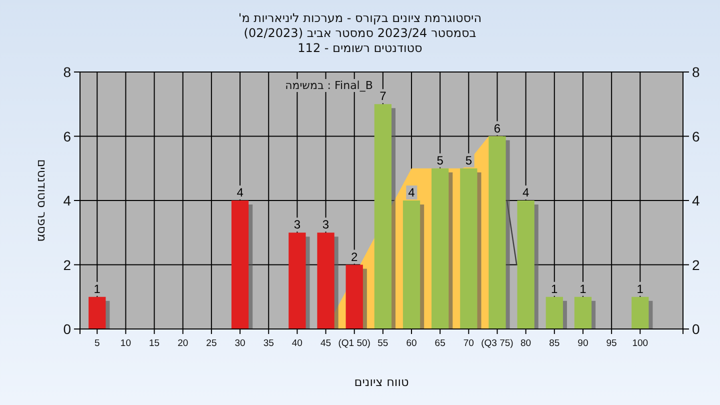 This screenshot has height=405, width=720. What do you see at coordinates (67, 136) in the screenshot?
I see `y-tick-label: 6` at bounding box center [67, 136].